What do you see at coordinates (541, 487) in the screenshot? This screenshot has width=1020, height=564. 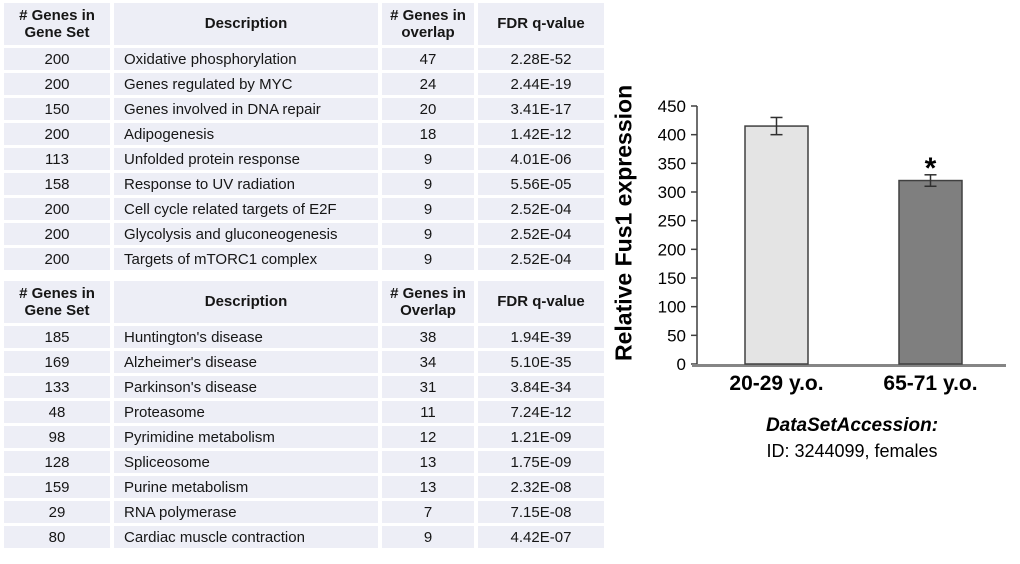 I see `table-cell: 2.32E-08` at bounding box center [541, 487].